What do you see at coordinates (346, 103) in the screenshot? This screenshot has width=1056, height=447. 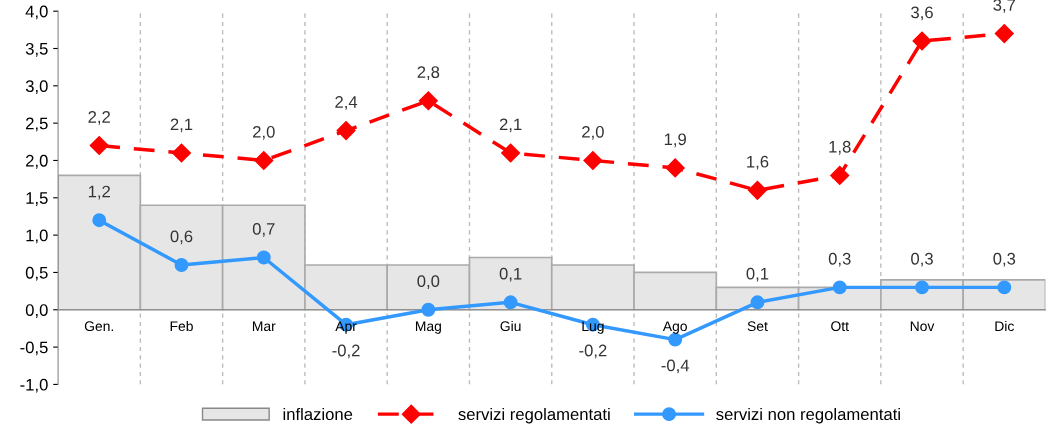 I see `data-label: 2,4` at bounding box center [346, 103].